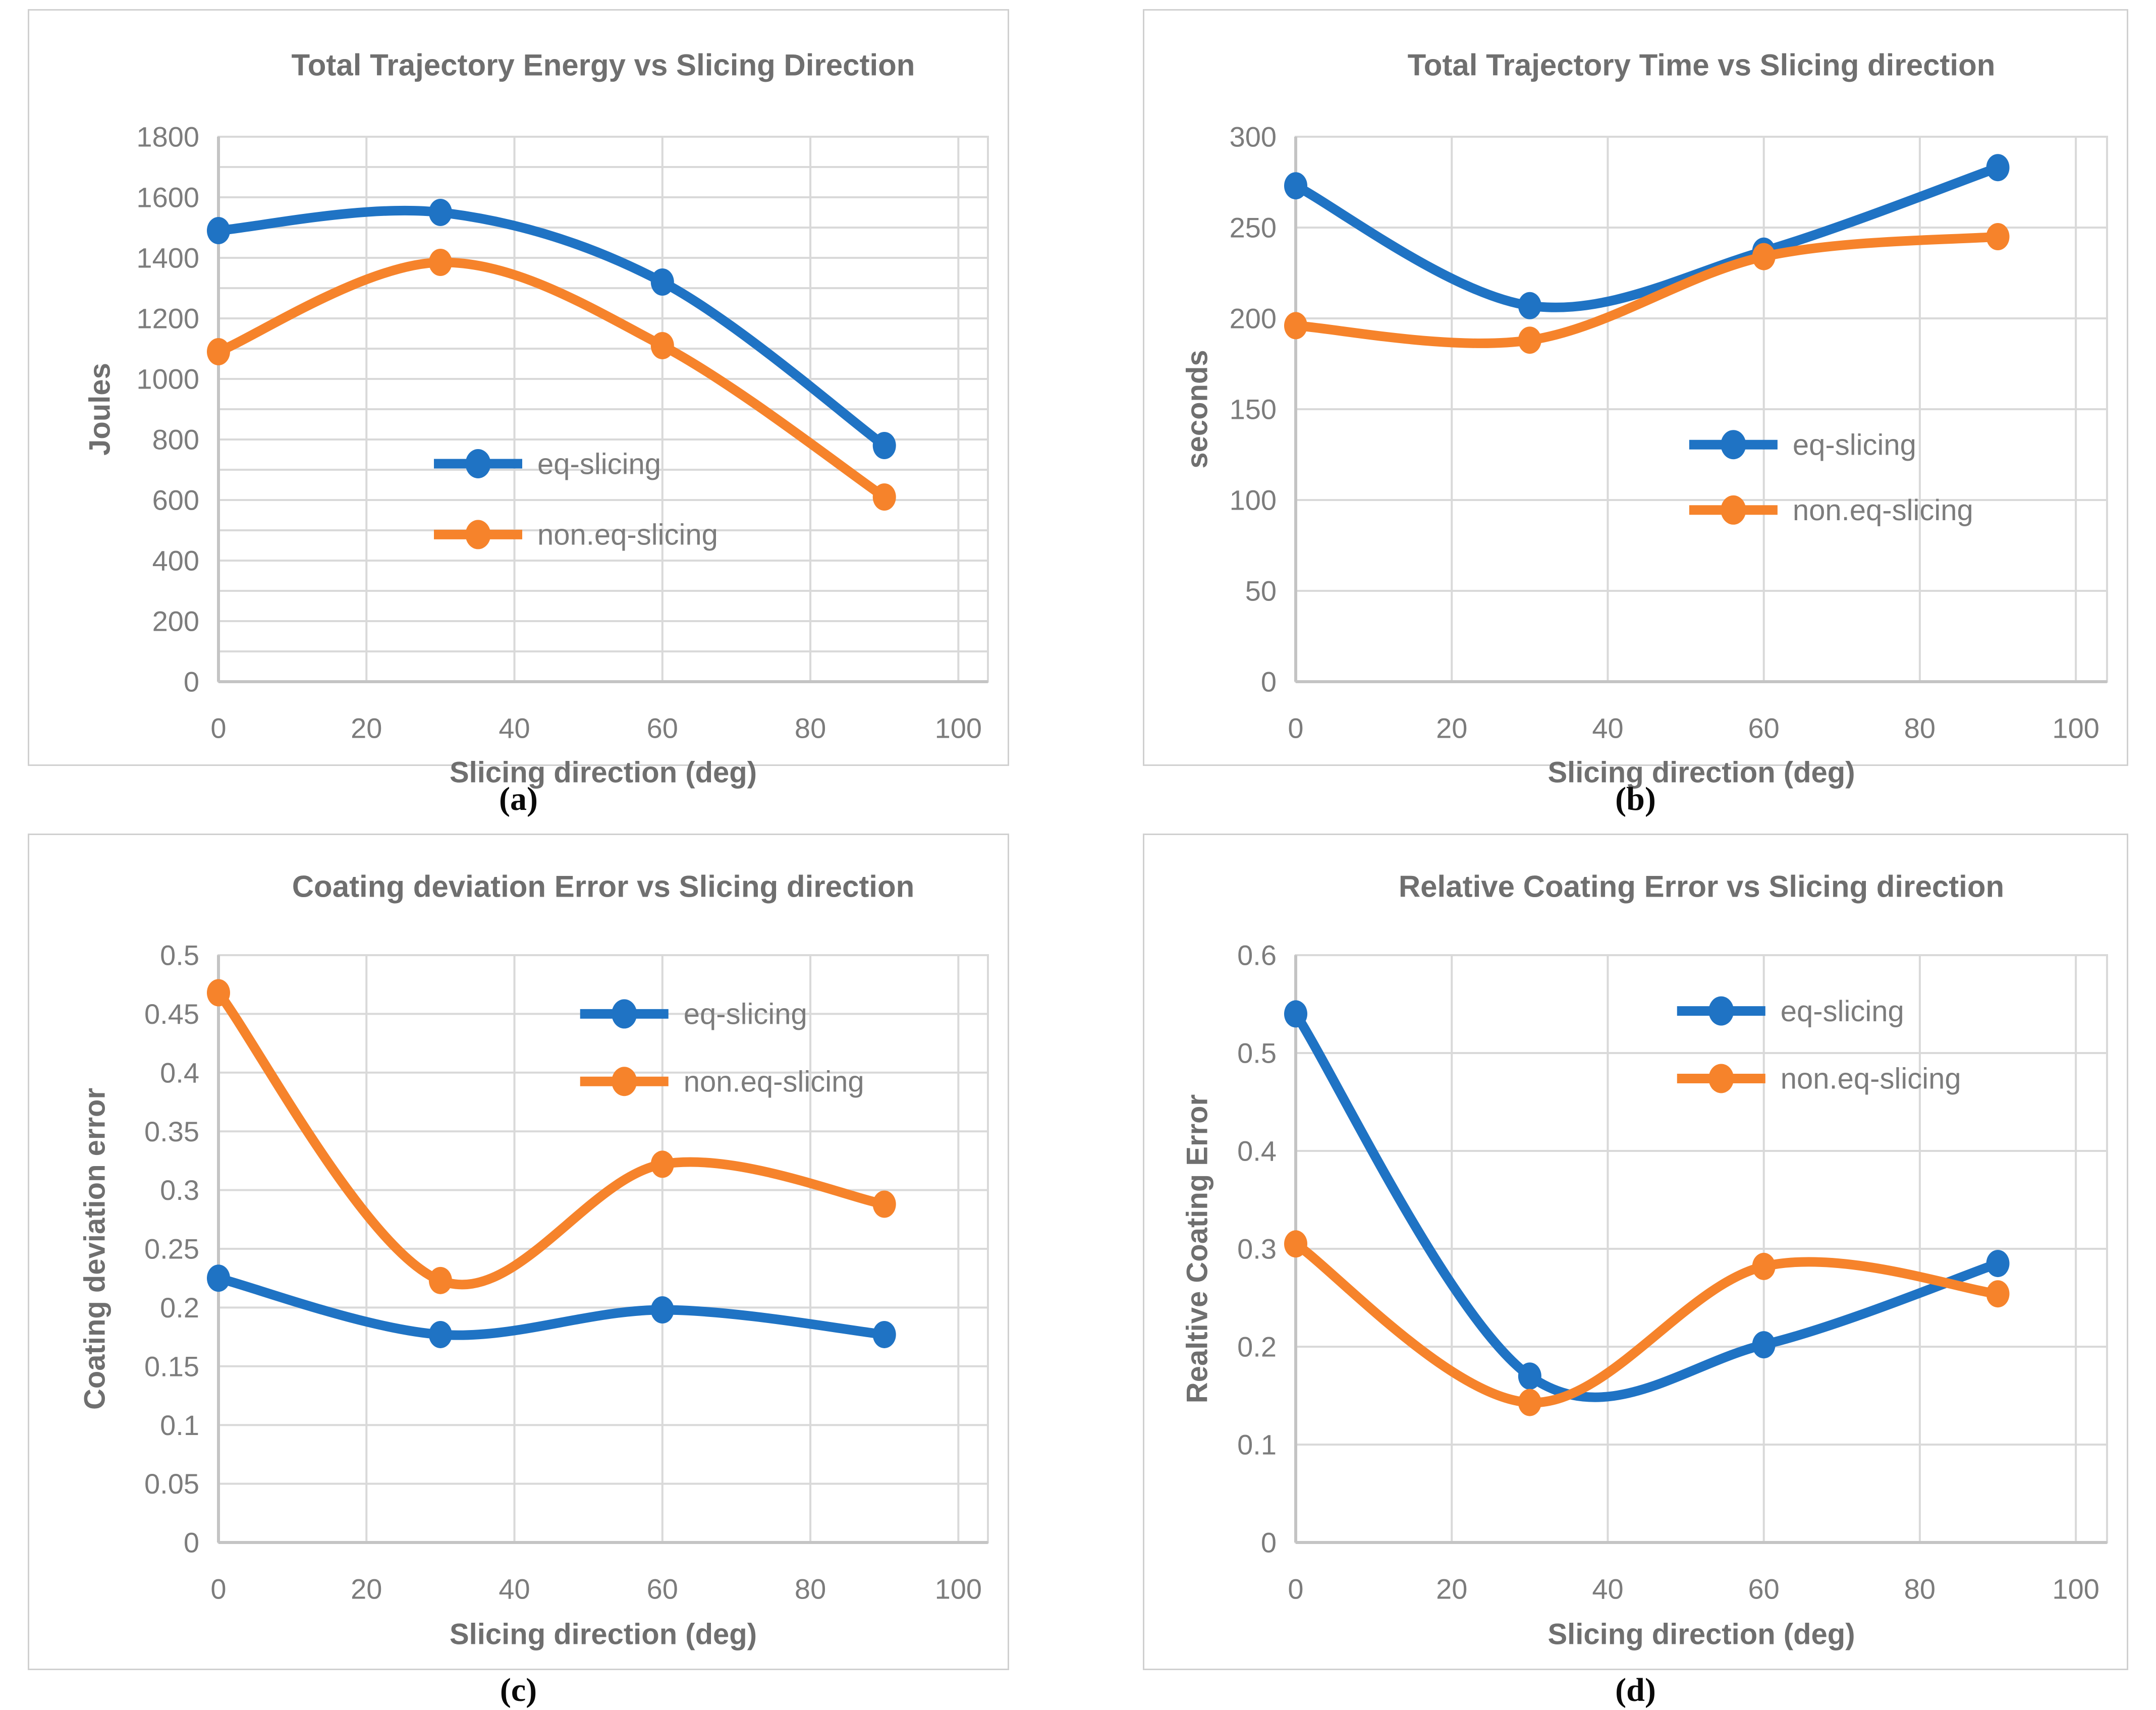 This screenshot has height=1710, width=2156. Describe the element at coordinates (1253, 228) in the screenshot. I see `y-tick-label: 250` at that location.